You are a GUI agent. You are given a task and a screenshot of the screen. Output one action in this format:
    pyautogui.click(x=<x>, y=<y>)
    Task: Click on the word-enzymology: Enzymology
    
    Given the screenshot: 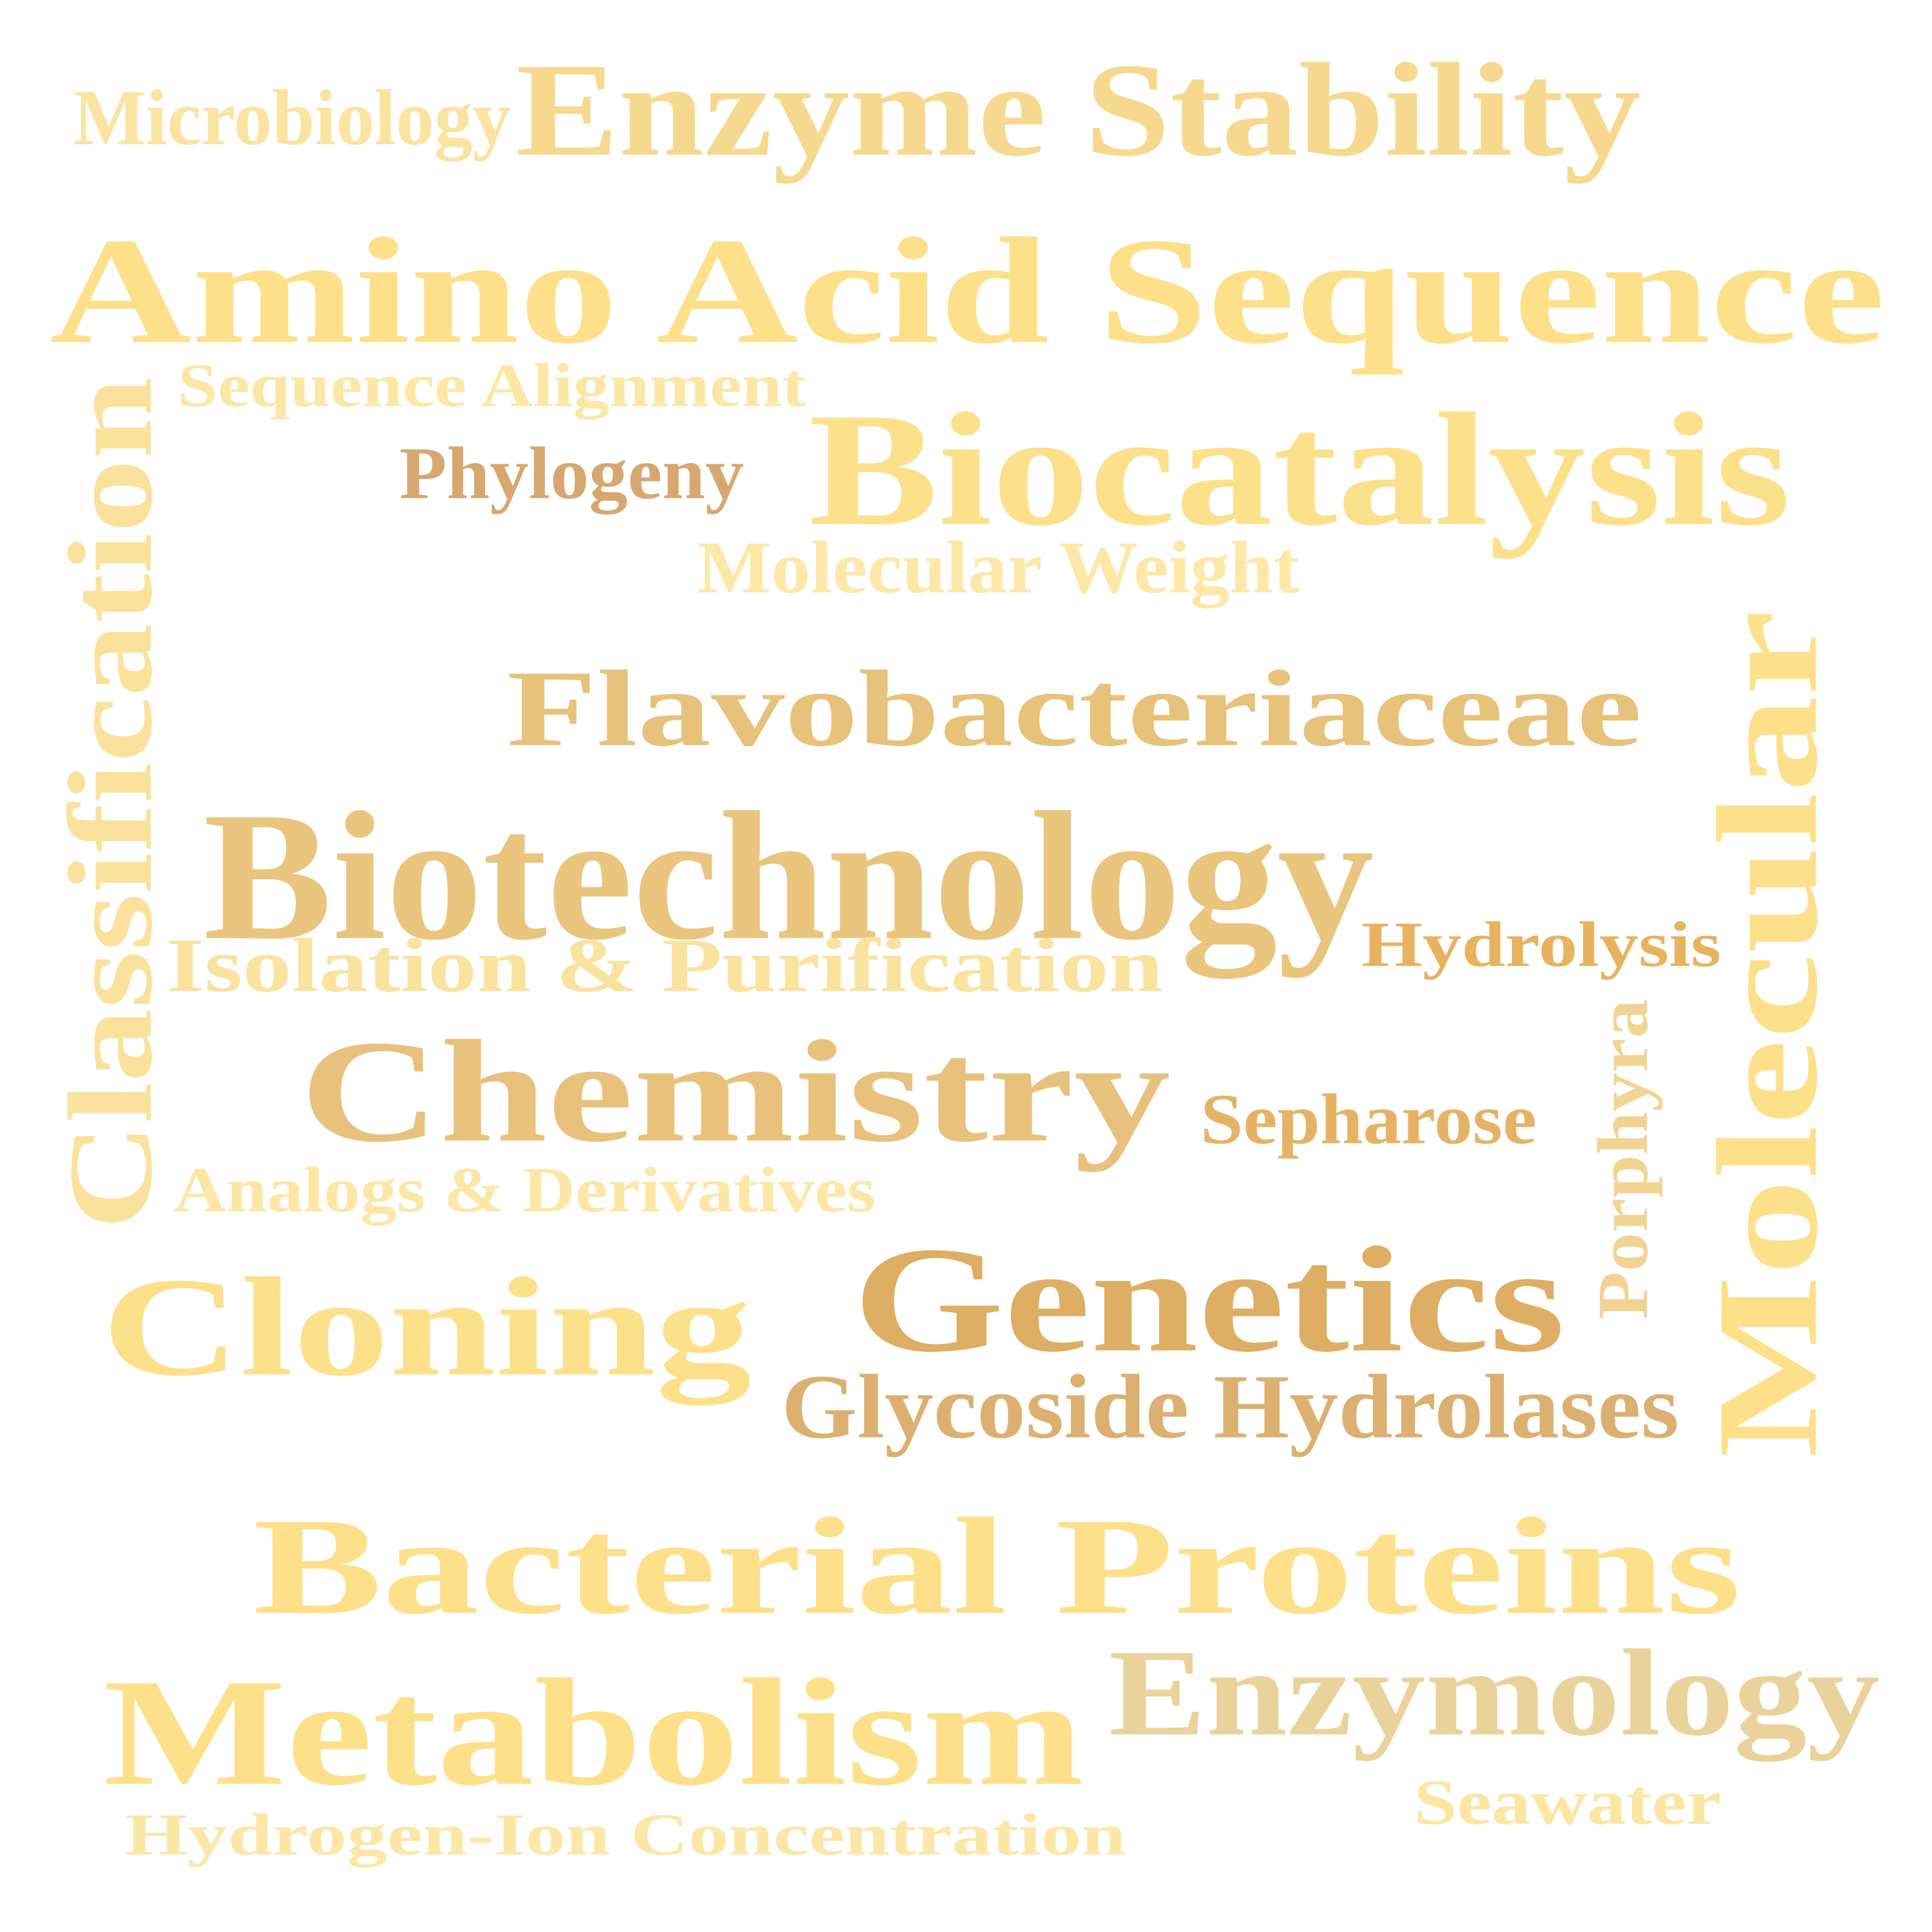 What is the action you would take?
    pyautogui.click(x=1494, y=1693)
    